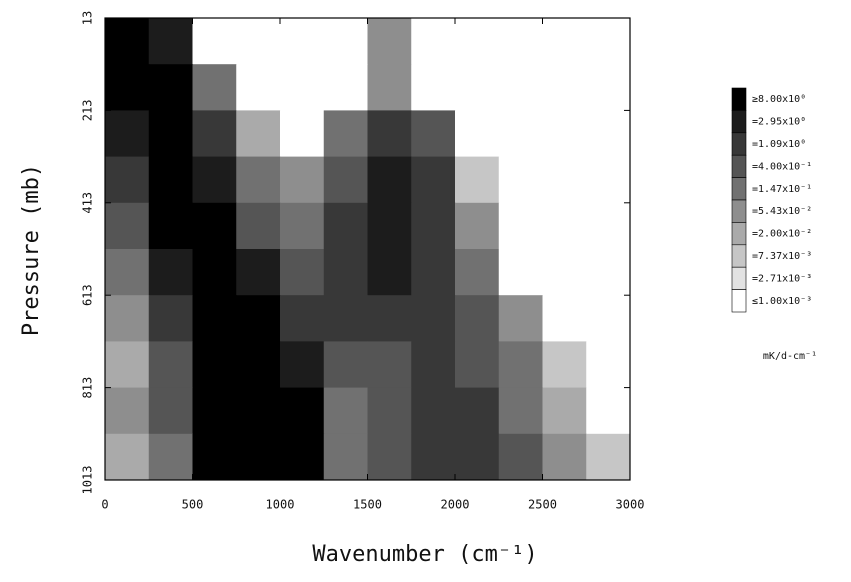  I want to click on x-tick-label: 2500, so click(542, 505).